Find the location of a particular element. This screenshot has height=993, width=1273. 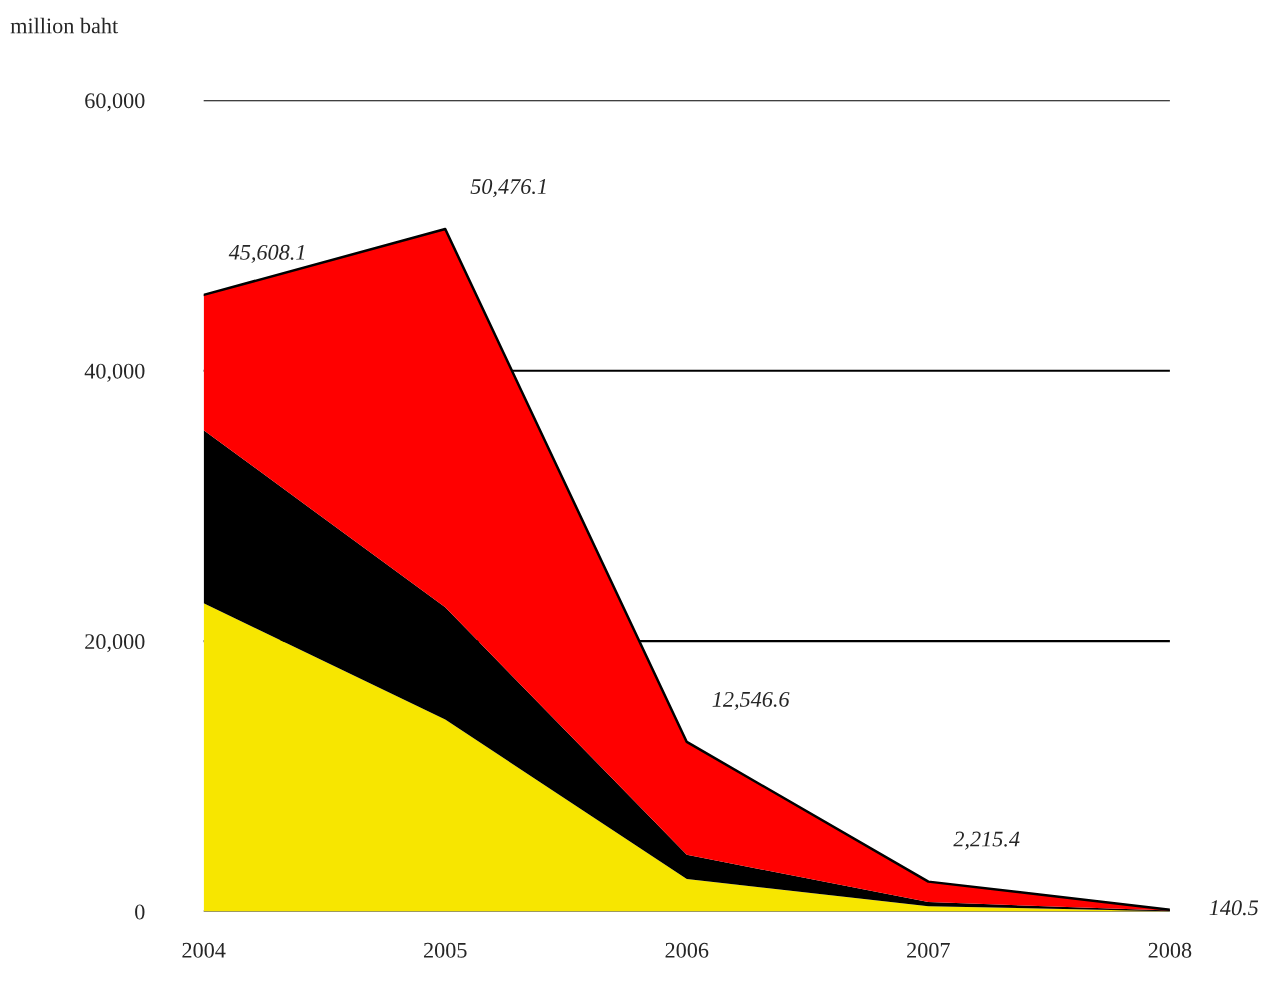

x-tick-label: 2008 is located at coordinates (1170, 950).